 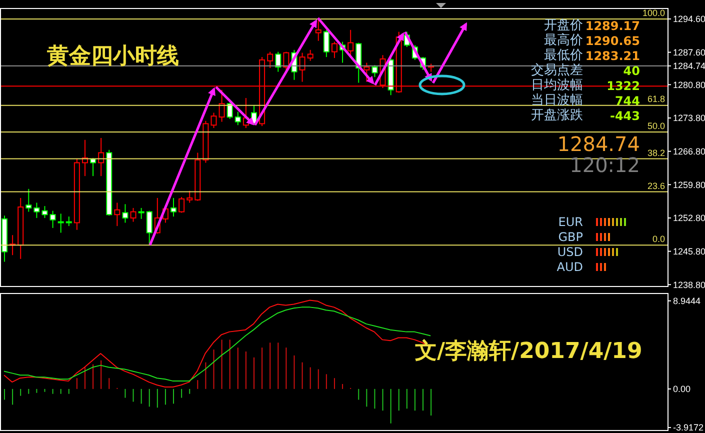 I want to click on y-tick-label: 1284.74, so click(x=689, y=66).